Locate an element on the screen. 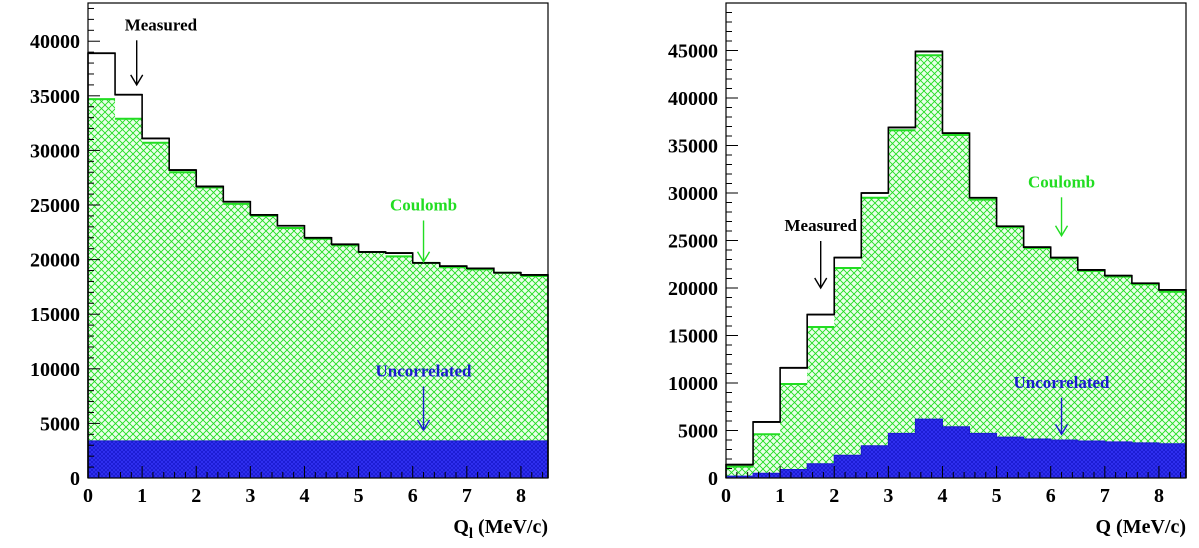 The width and height of the screenshot is (1199, 548). x-axis-title: Q (MeV/c) is located at coordinates (1140, 527).